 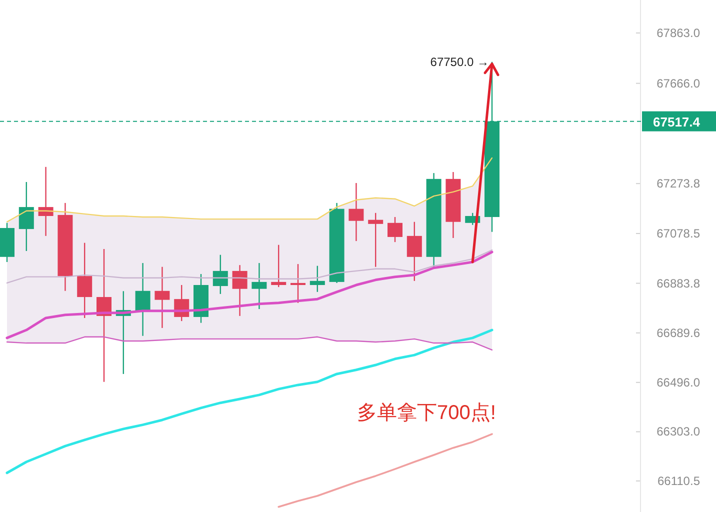 I want to click on annotation: 67750.0 →, so click(x=459, y=61).